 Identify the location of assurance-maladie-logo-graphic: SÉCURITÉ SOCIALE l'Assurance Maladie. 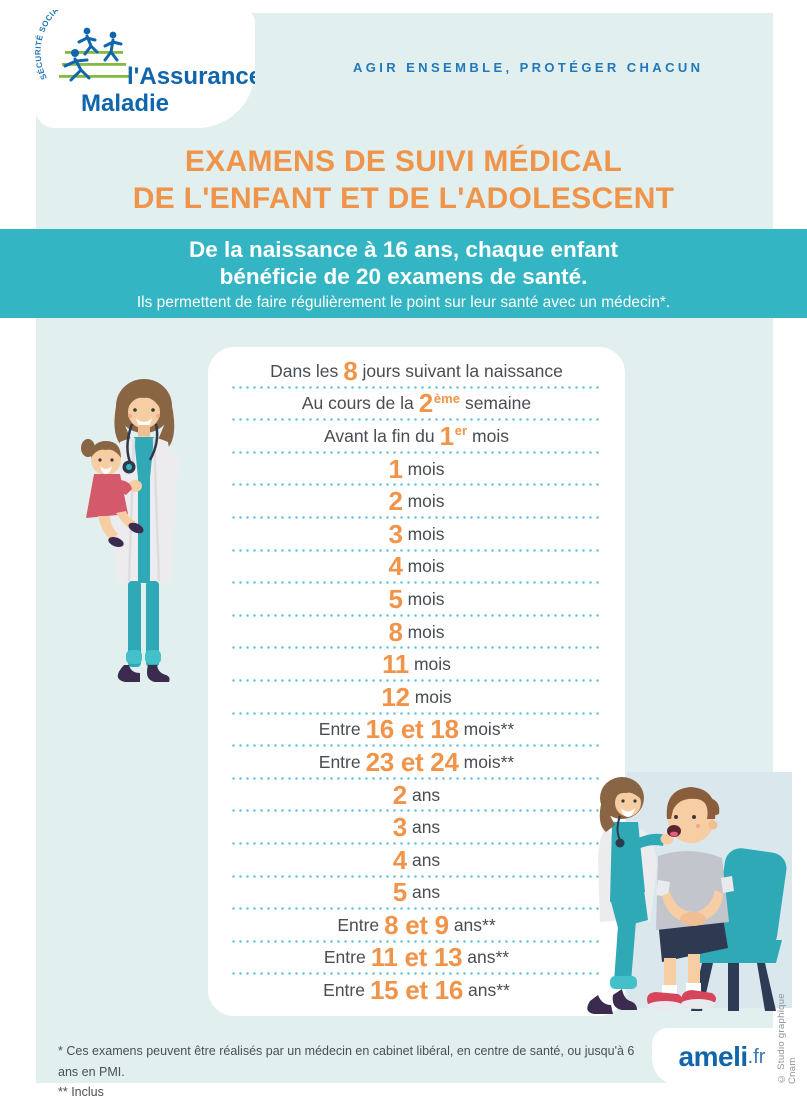
(148, 58).